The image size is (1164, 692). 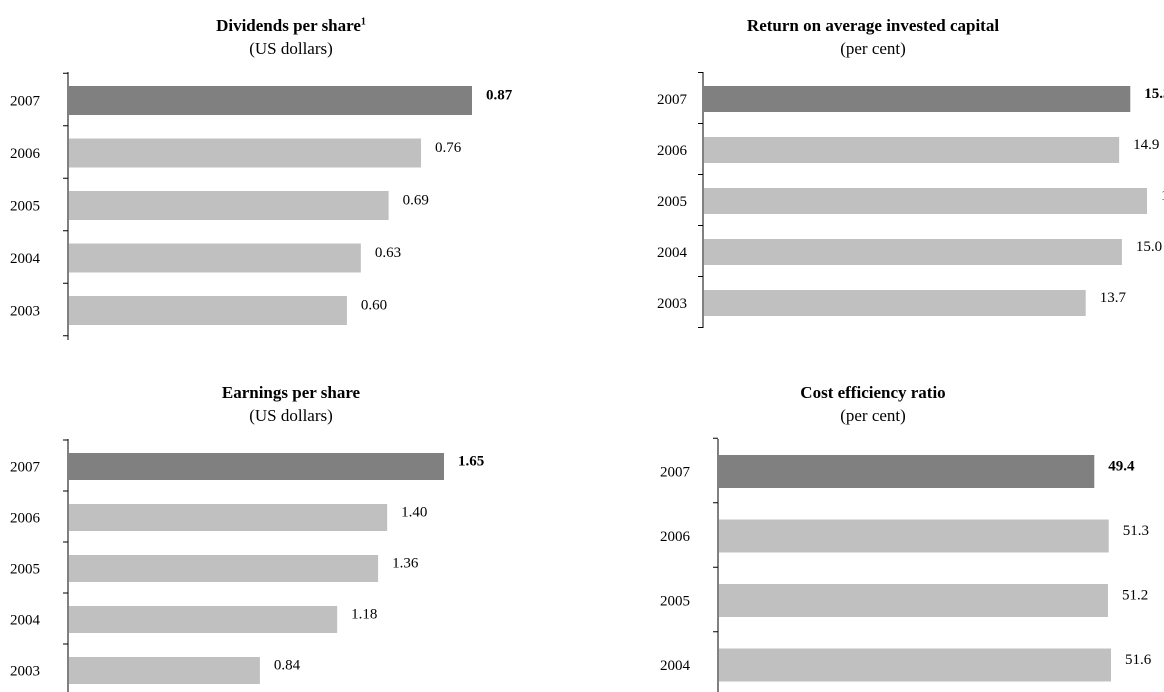 What do you see at coordinates (291, 392) in the screenshot?
I see `chart-title: Earnings per share` at bounding box center [291, 392].